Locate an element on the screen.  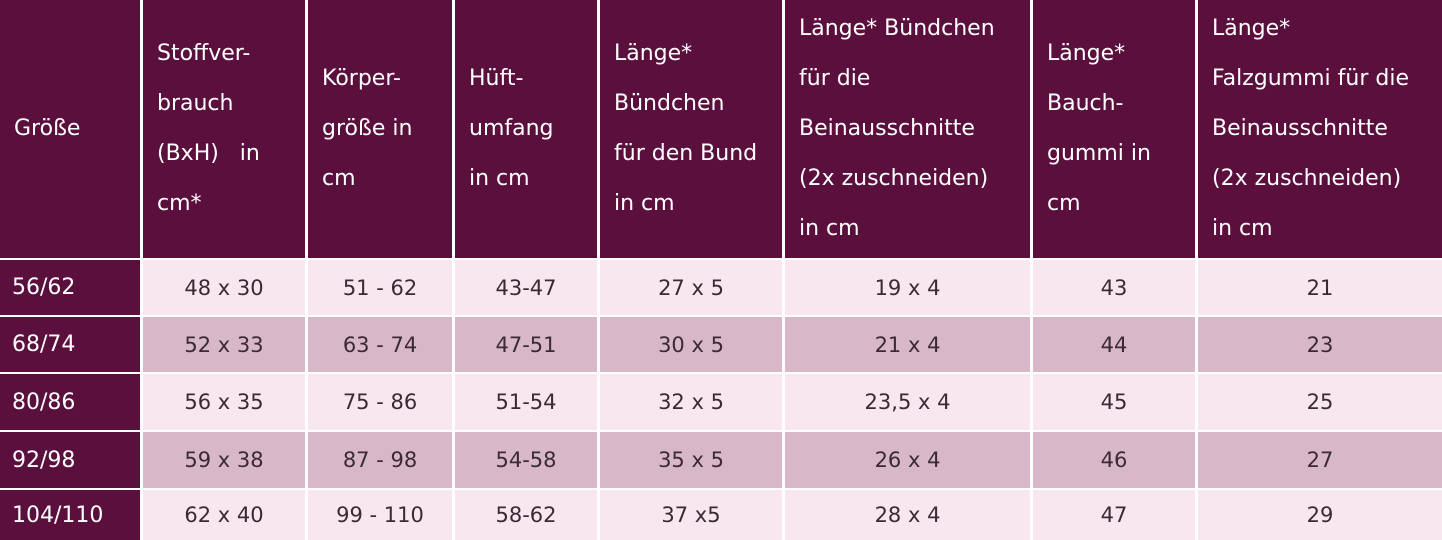
header-cell: Stoffver-brauch (BxH) in cm* is located at coordinates (224, 129).